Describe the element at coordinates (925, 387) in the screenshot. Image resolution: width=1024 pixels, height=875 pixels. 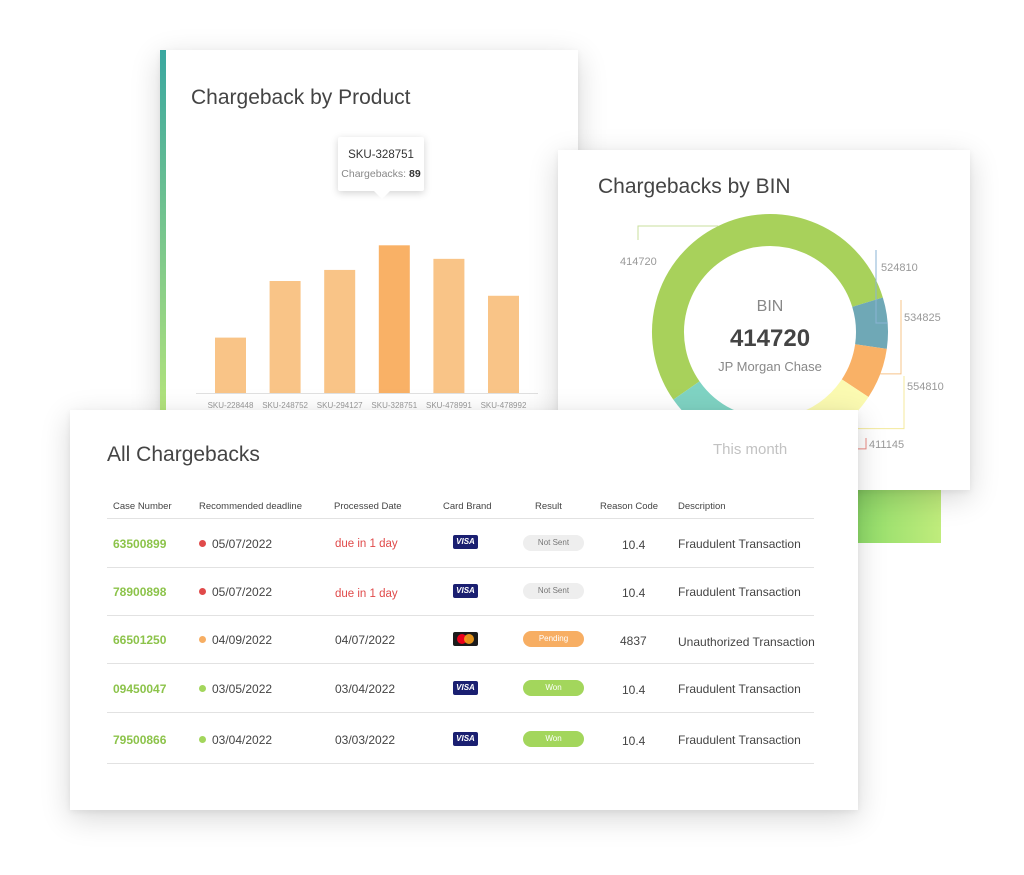
I see `bin-callout-554810: 554810` at that location.